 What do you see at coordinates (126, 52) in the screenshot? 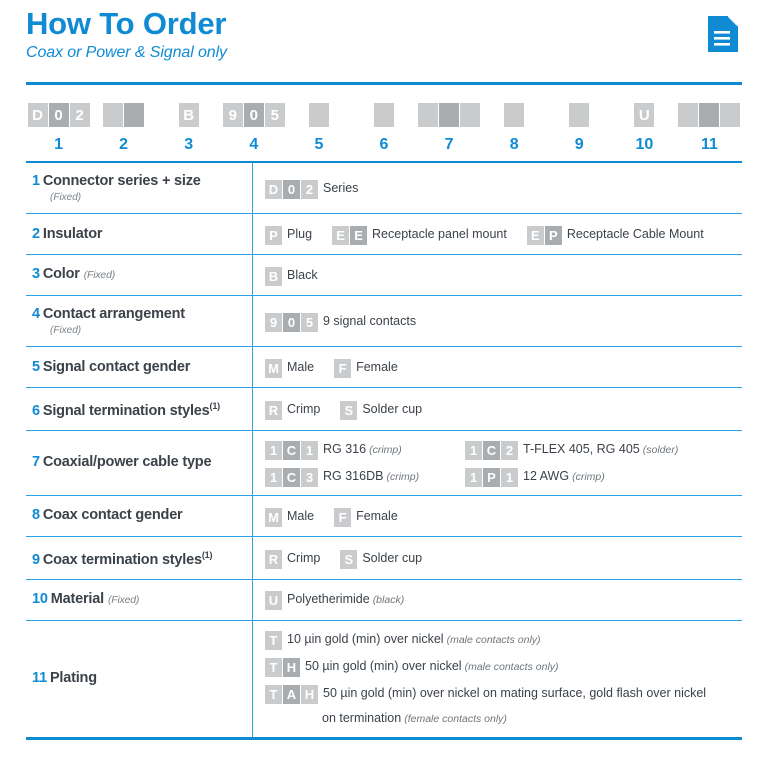
I see `page-subtitle: Coax or Power & Signal only` at bounding box center [126, 52].